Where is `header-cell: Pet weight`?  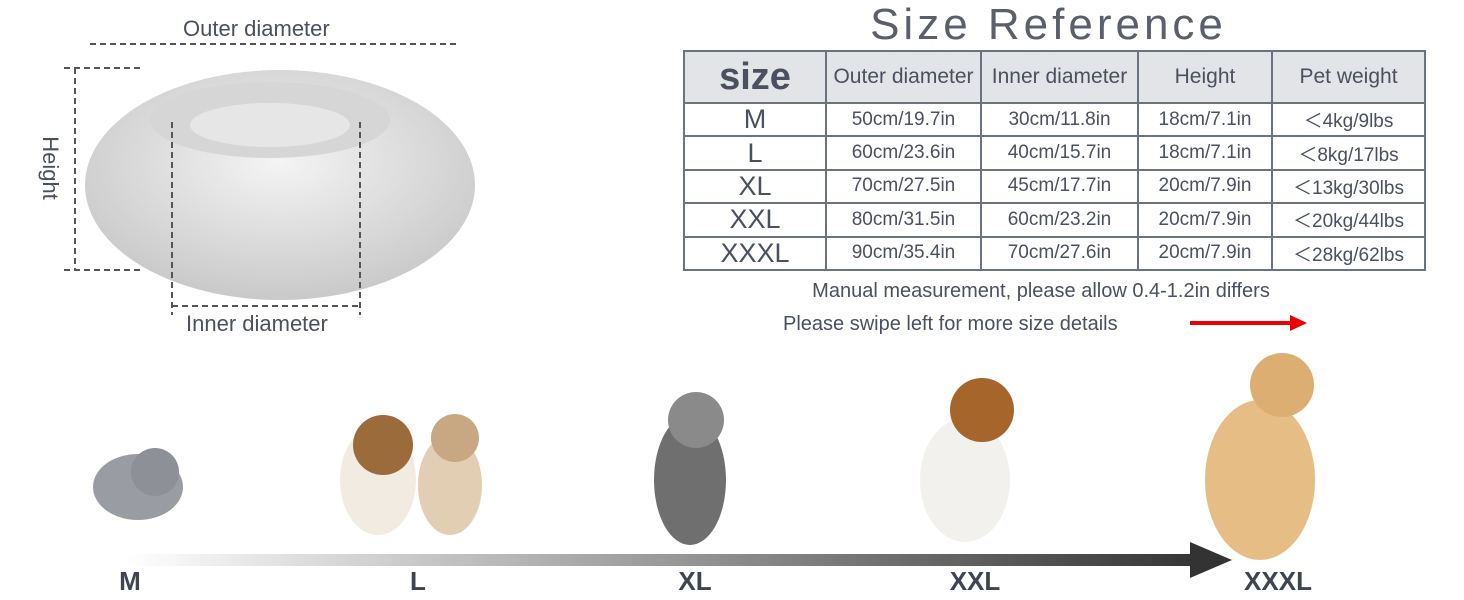
header-cell: Pet weight is located at coordinates (1348, 77).